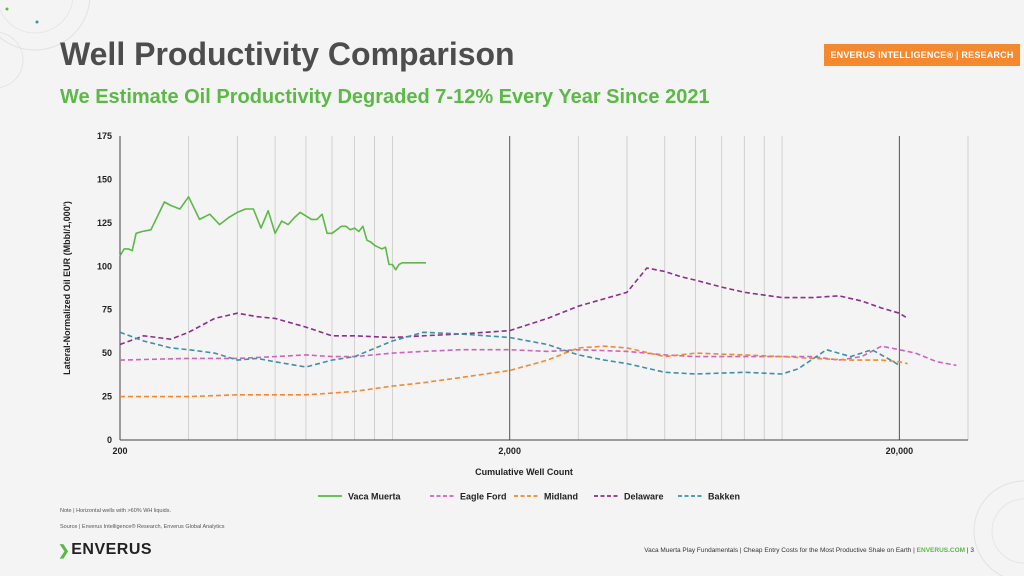 The height and width of the screenshot is (576, 1024). Describe the element at coordinates (509, 451) in the screenshot. I see `x-tick-label: 2,000` at that location.